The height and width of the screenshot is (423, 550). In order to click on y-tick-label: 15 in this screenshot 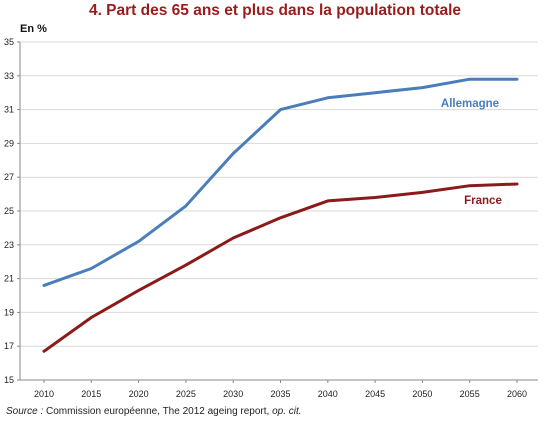, I will do `click(9, 380)`.